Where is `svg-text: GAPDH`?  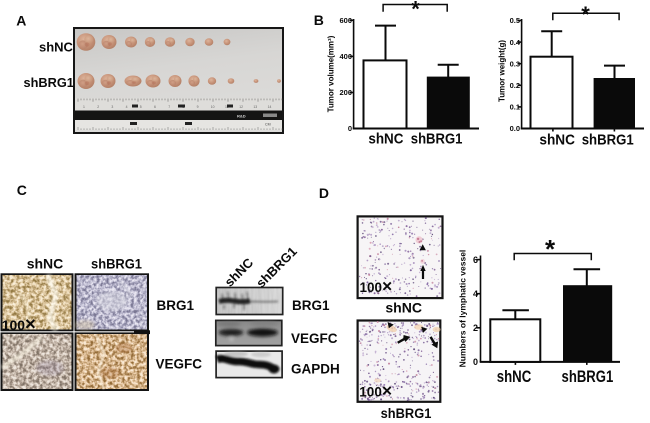 svg-text: GAPDH is located at coordinates (315, 368).